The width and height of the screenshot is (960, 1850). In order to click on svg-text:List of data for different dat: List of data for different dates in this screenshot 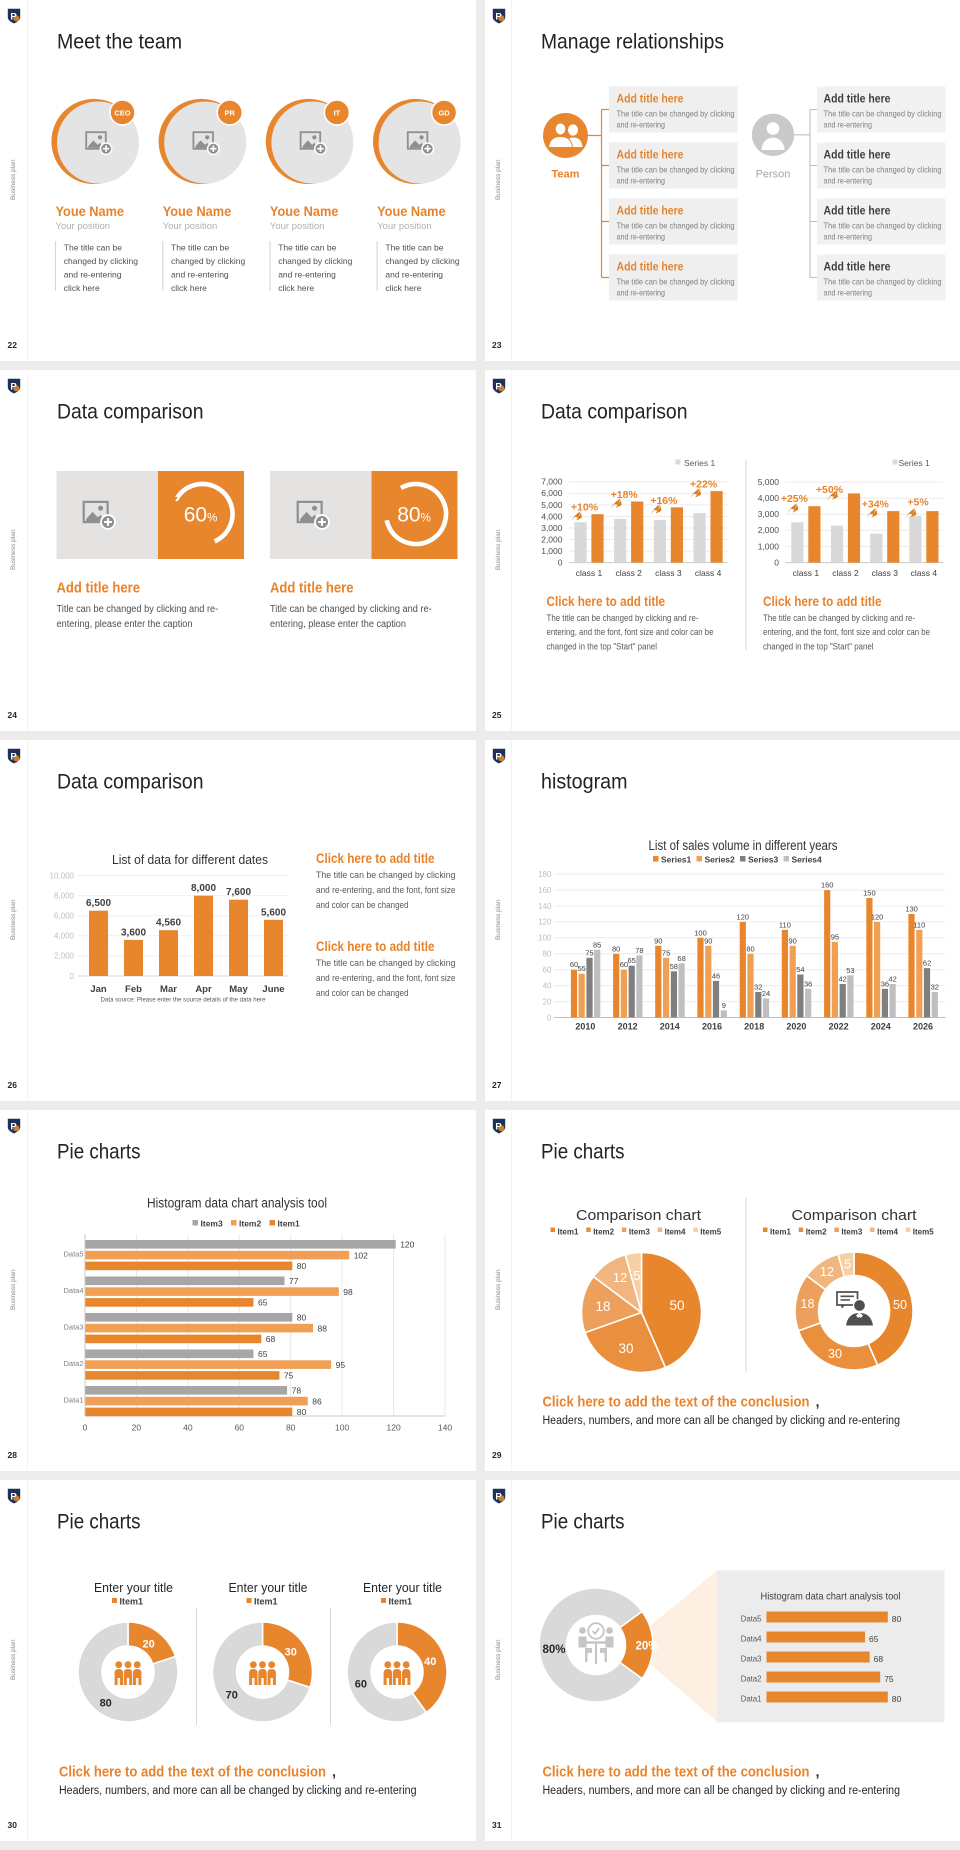, I will do `click(190, 859)`.